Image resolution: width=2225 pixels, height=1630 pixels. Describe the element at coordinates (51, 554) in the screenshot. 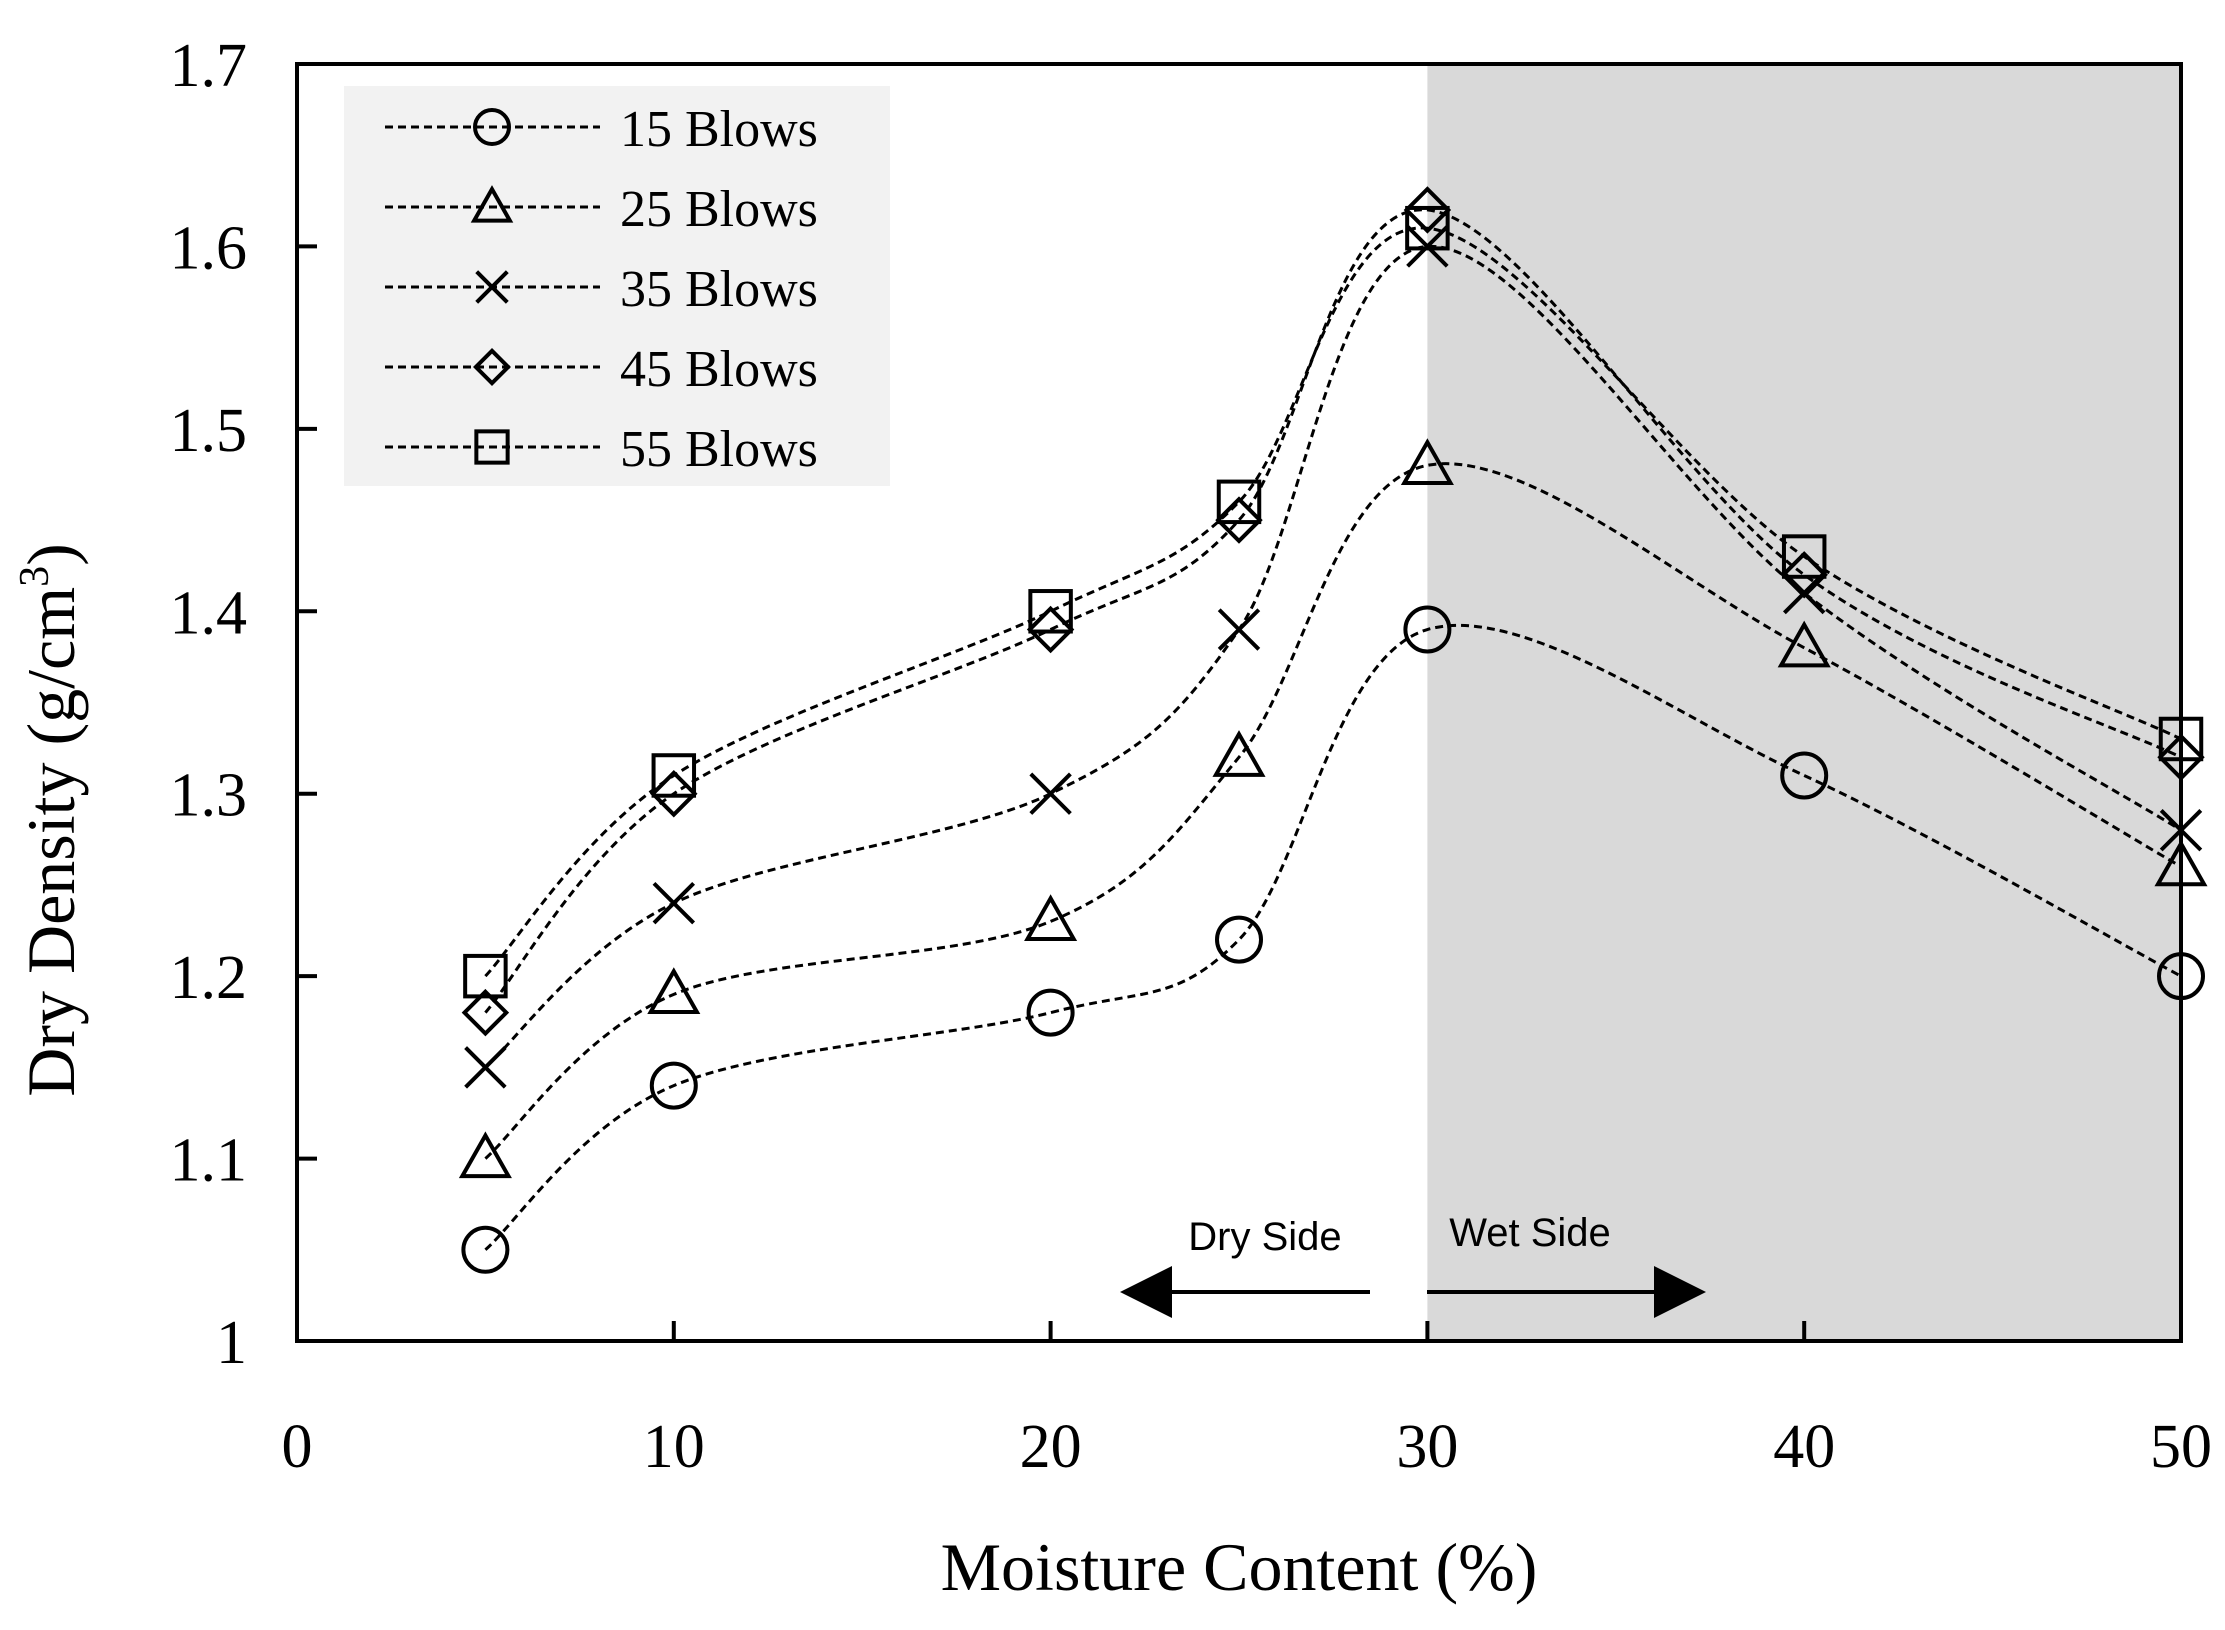

I see `y-axis-title-close: )` at that location.